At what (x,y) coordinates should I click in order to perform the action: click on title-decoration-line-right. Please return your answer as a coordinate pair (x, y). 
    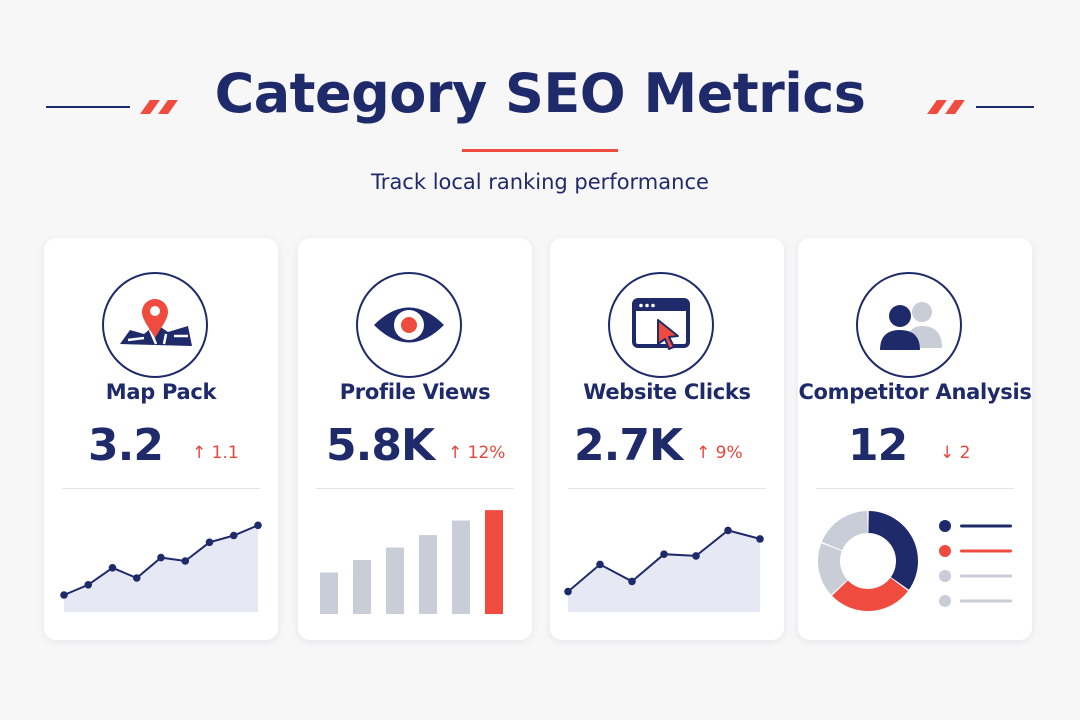
    Looking at the image, I should click on (1005, 107).